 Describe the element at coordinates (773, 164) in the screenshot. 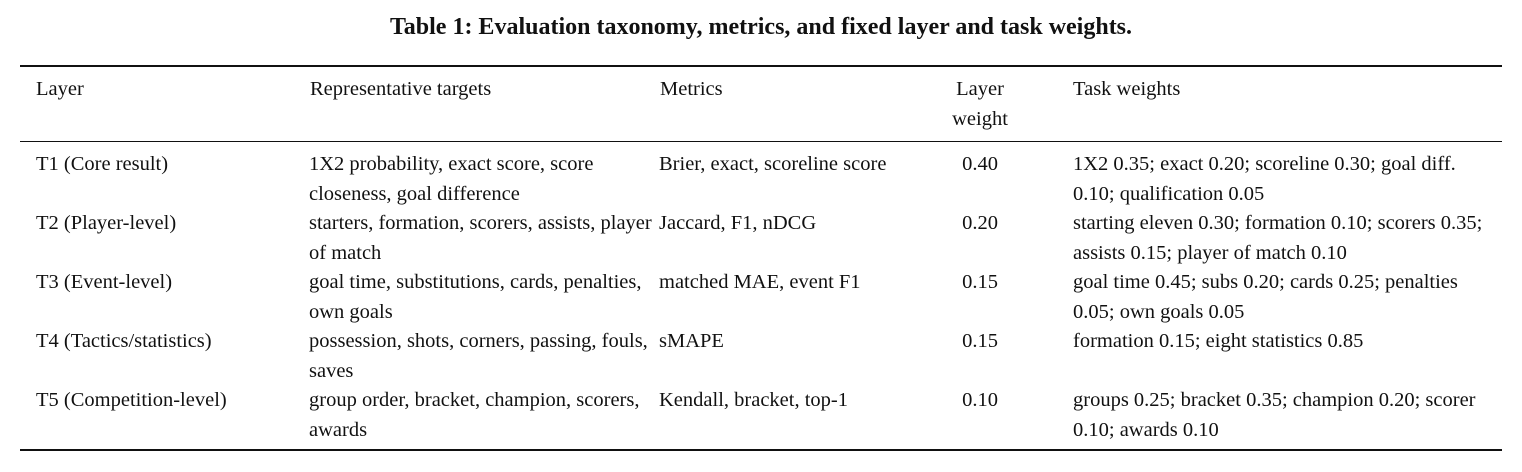

I see `cell-metrics: Brier, exact, scoreline score` at that location.